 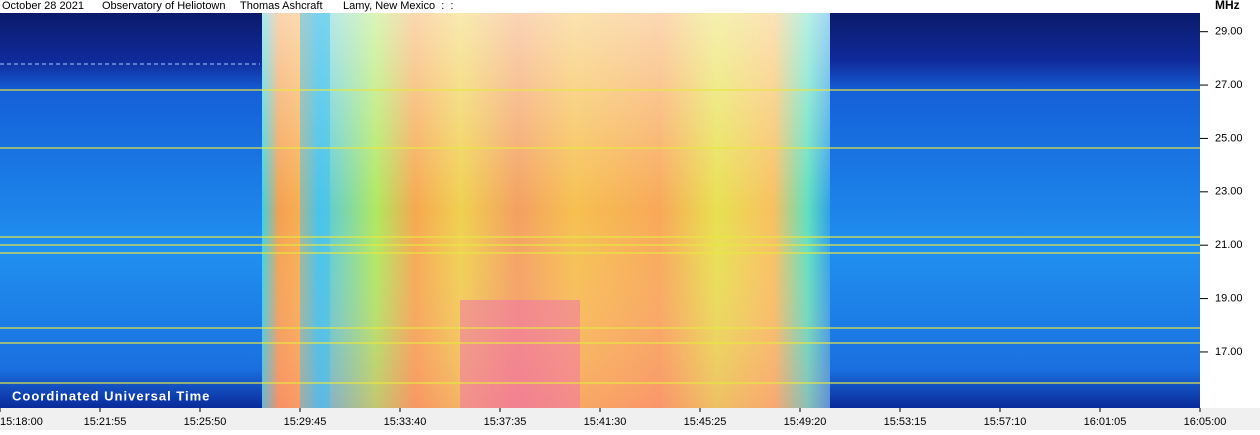 What do you see at coordinates (111, 395) in the screenshot?
I see `x-axis-label: Coordinated Universal Time` at bounding box center [111, 395].